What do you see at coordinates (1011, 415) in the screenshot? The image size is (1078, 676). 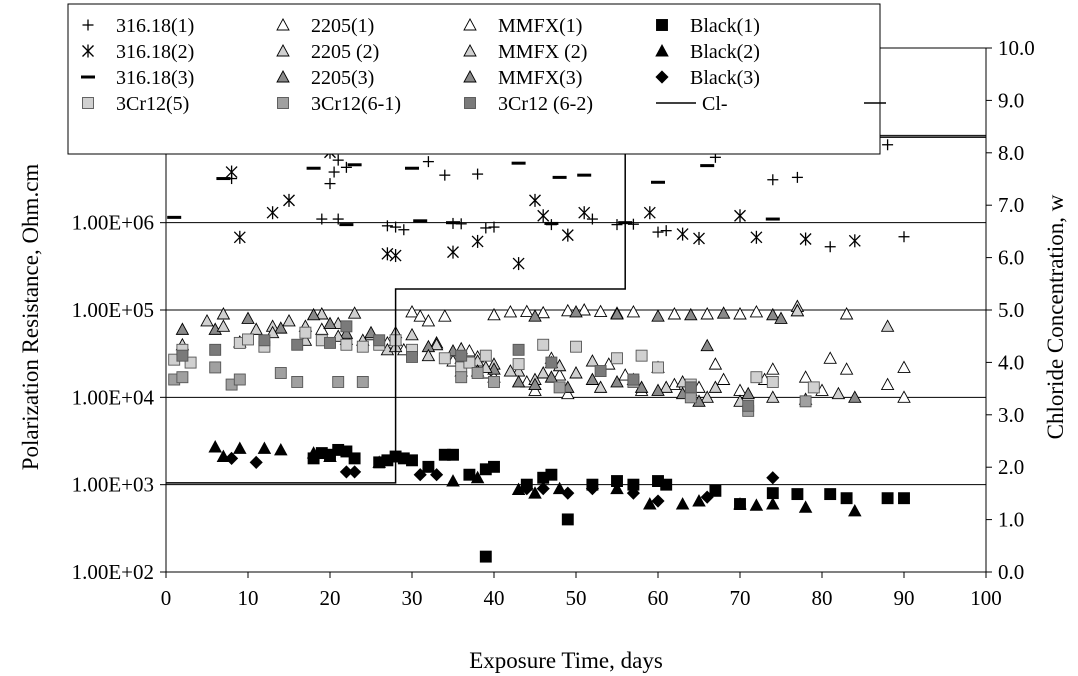 I see `y2-tick-label: 3.0` at bounding box center [1011, 415].